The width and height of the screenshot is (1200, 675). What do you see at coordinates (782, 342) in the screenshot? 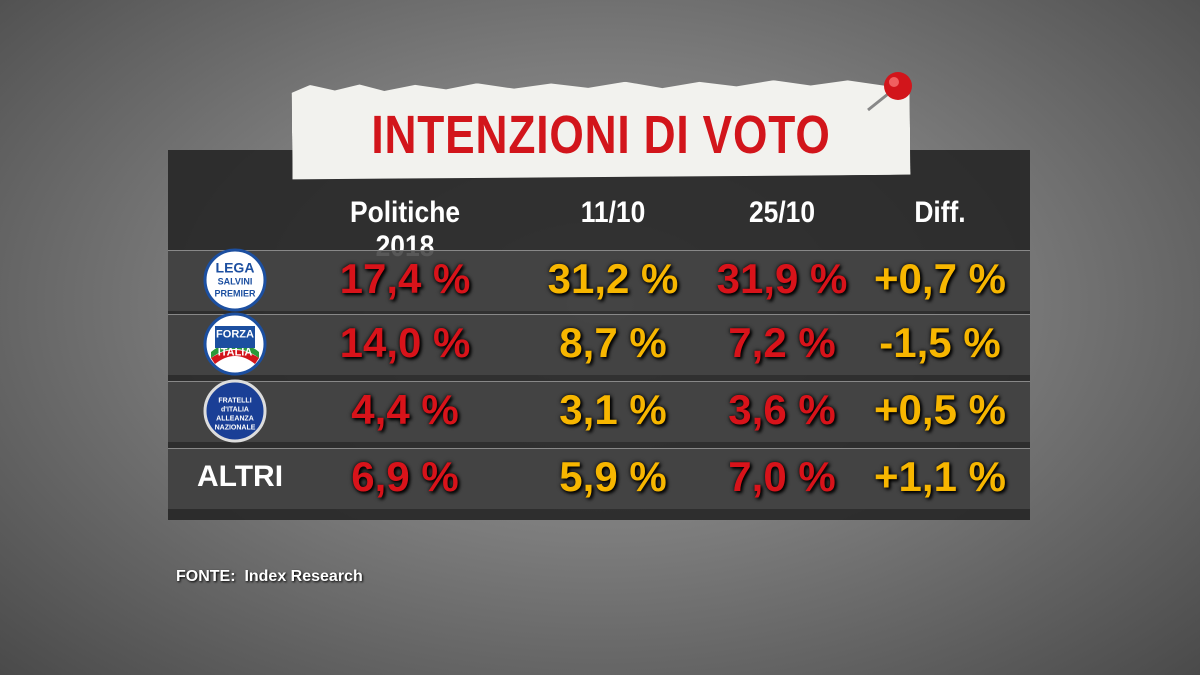
I see `cell: 7,2 %` at bounding box center [782, 342].